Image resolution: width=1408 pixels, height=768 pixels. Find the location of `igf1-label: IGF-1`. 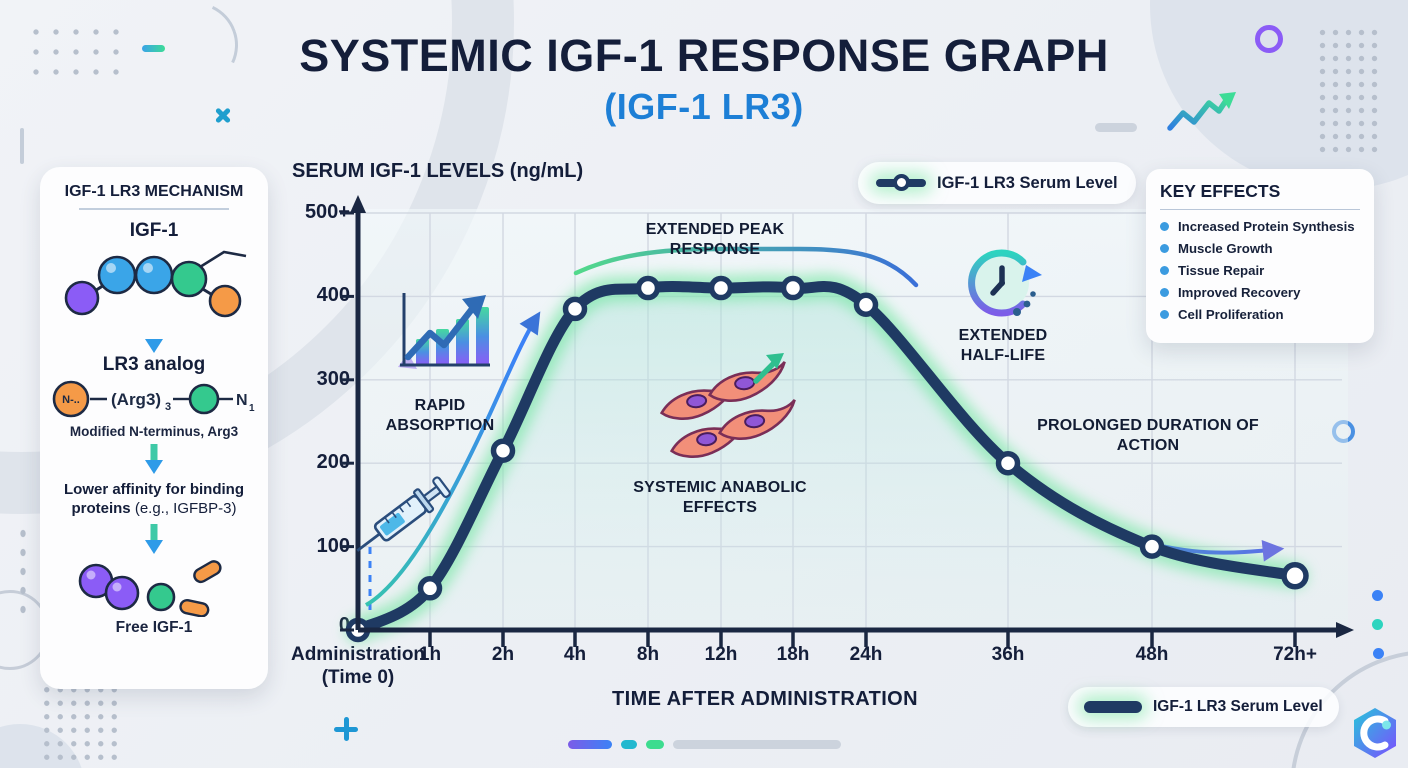

igf1-label: IGF-1 is located at coordinates (154, 230).